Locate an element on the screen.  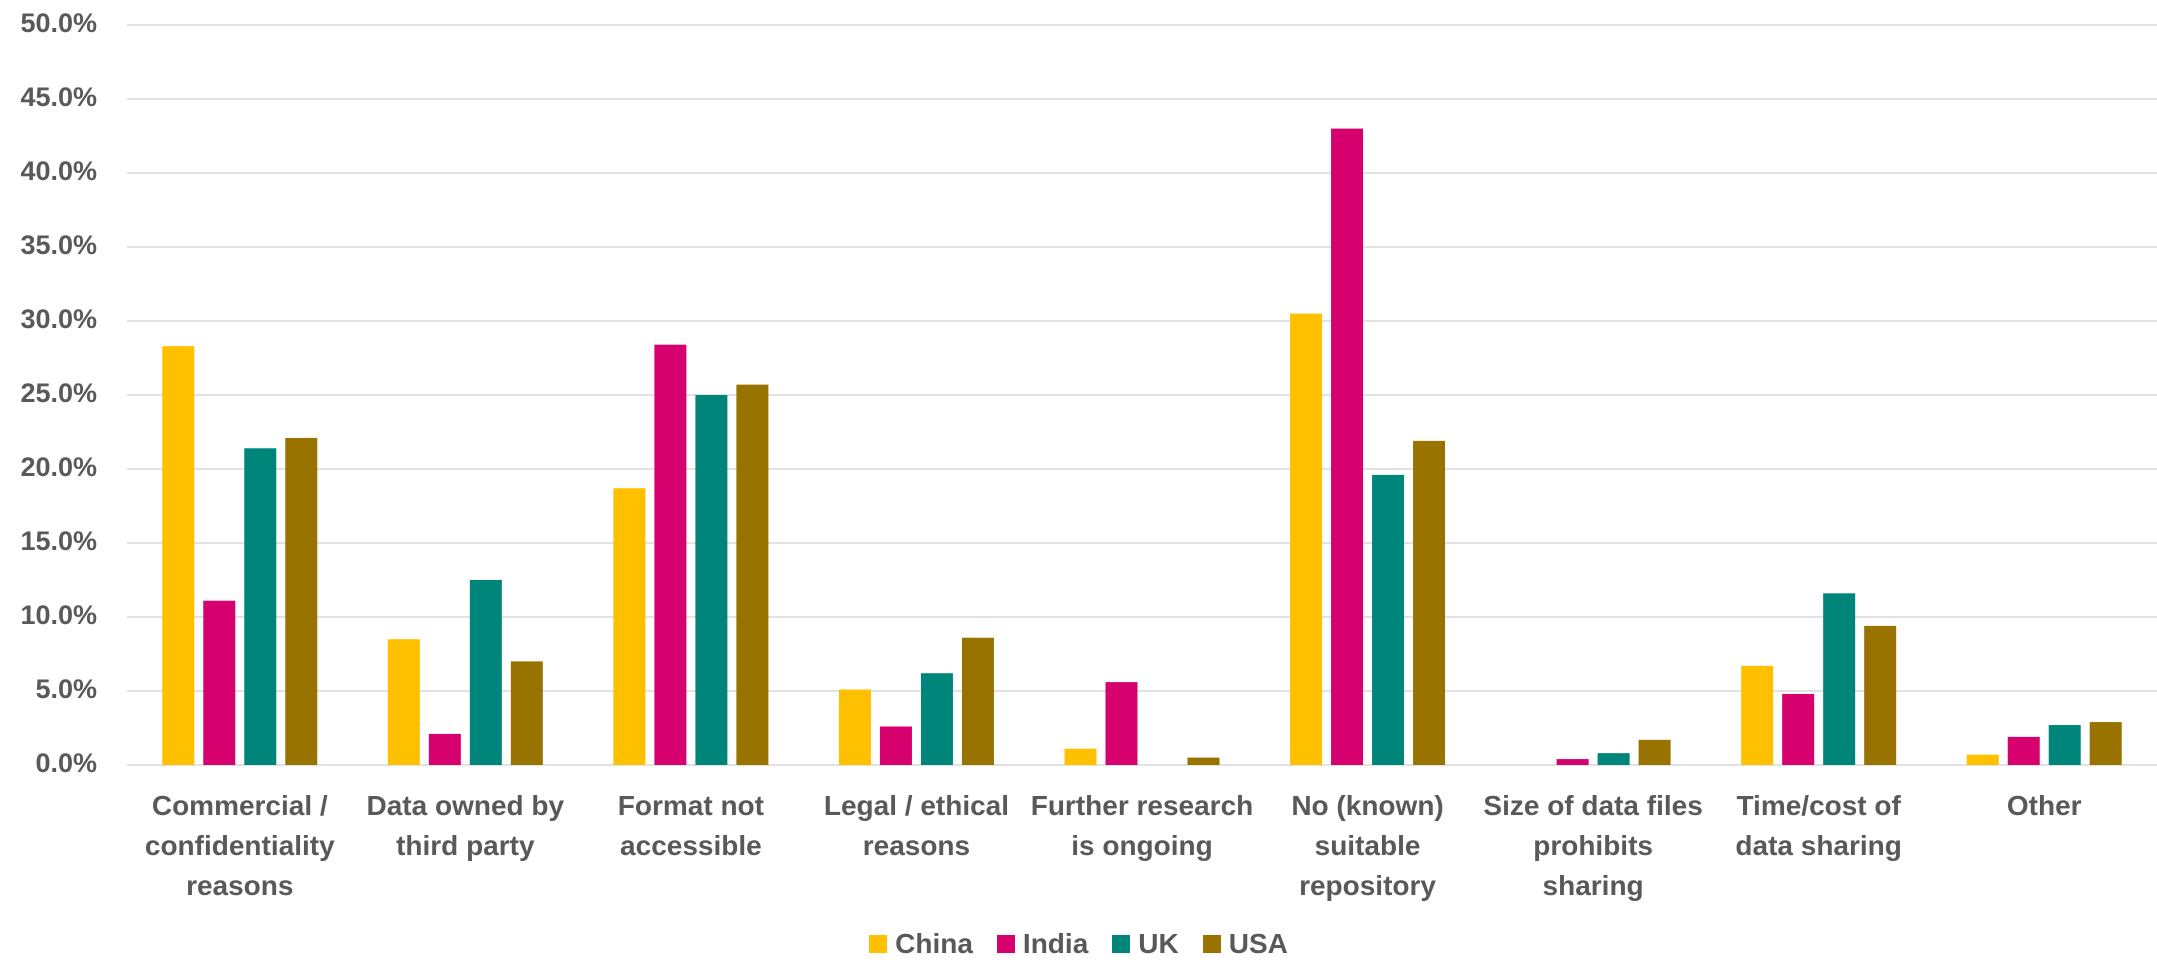
y-tick-label: 45.0% is located at coordinates (58, 97).